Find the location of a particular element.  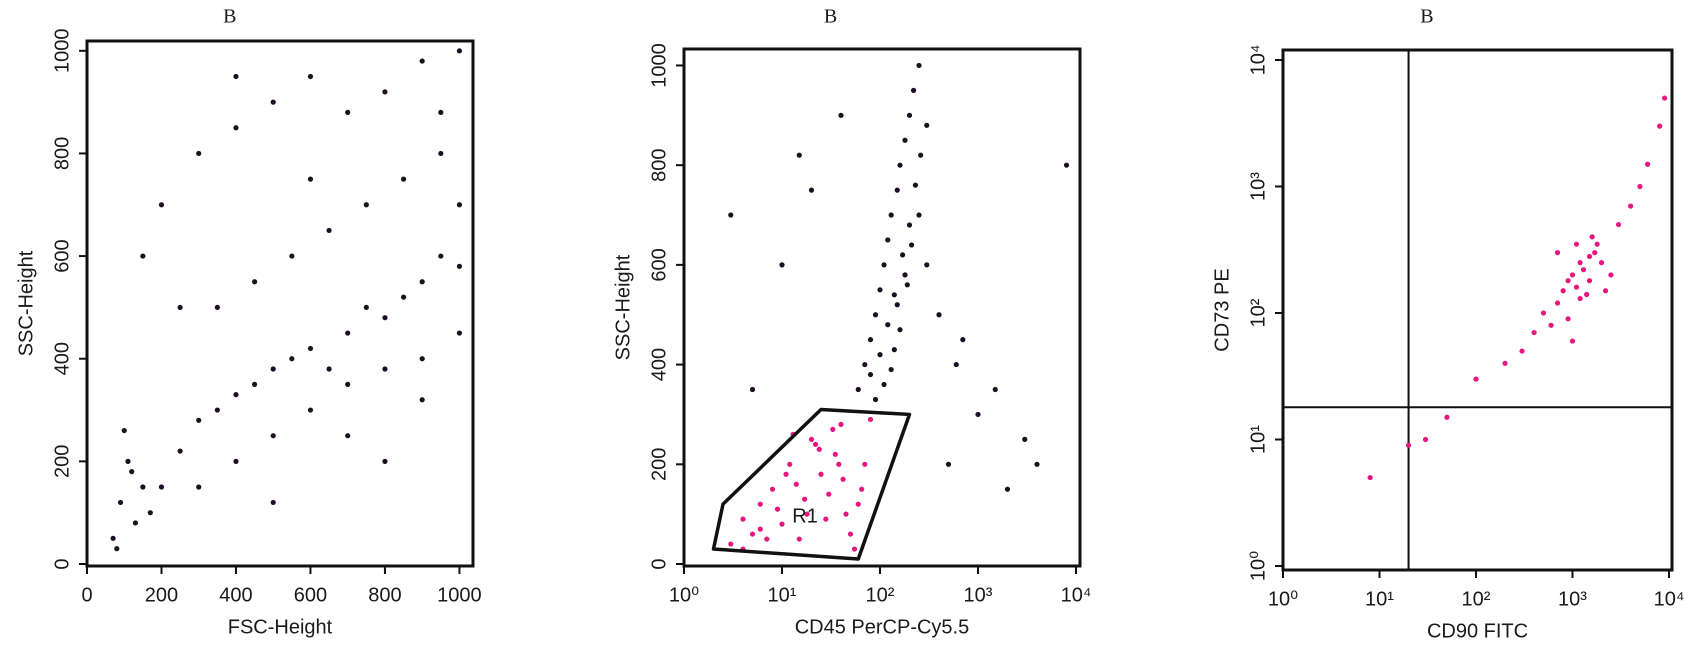

gate-label: R1 is located at coordinates (805, 517).